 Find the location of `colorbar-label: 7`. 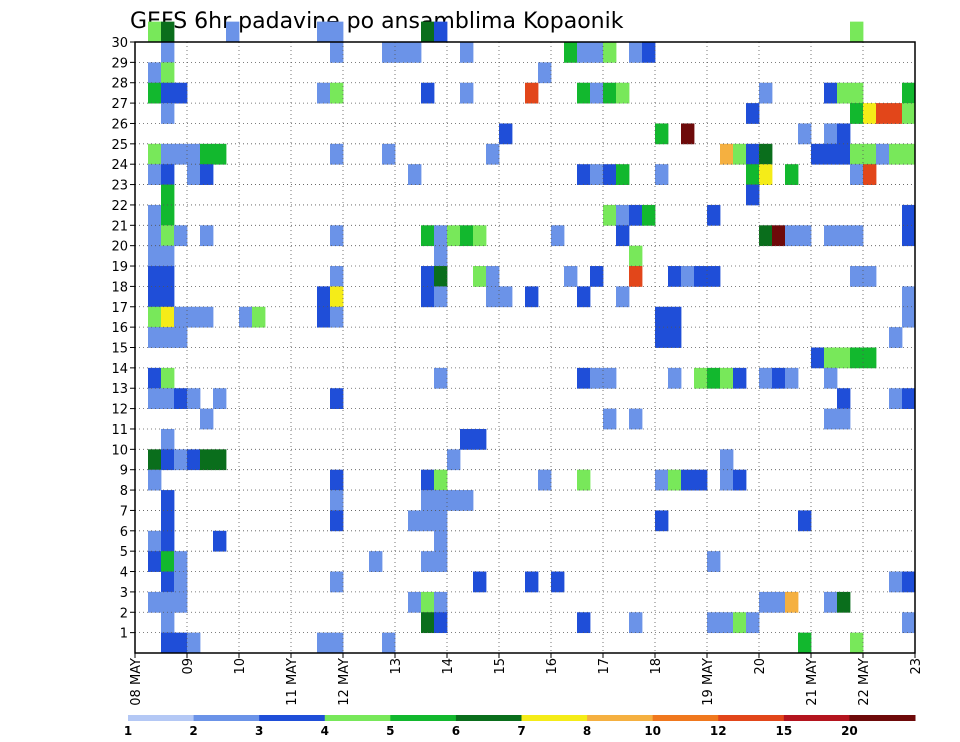

colorbar-label: 7 is located at coordinates (521, 731).